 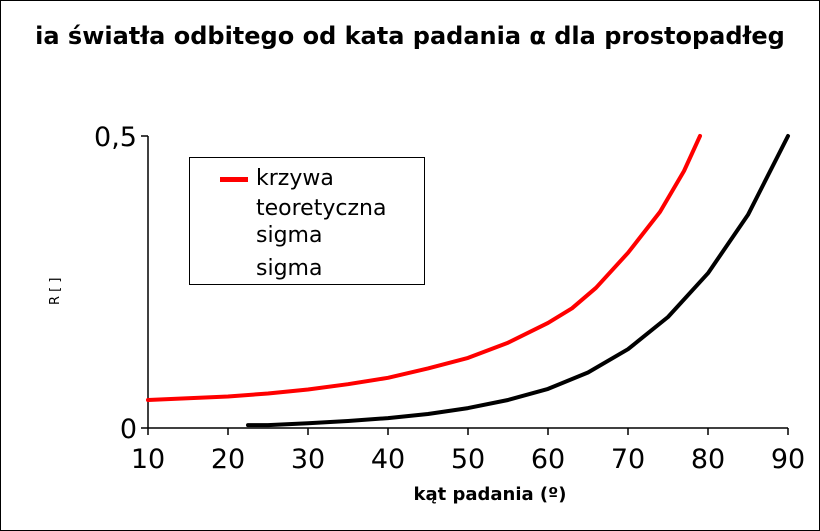 I want to click on x-tick-label: 40, so click(x=388, y=459).